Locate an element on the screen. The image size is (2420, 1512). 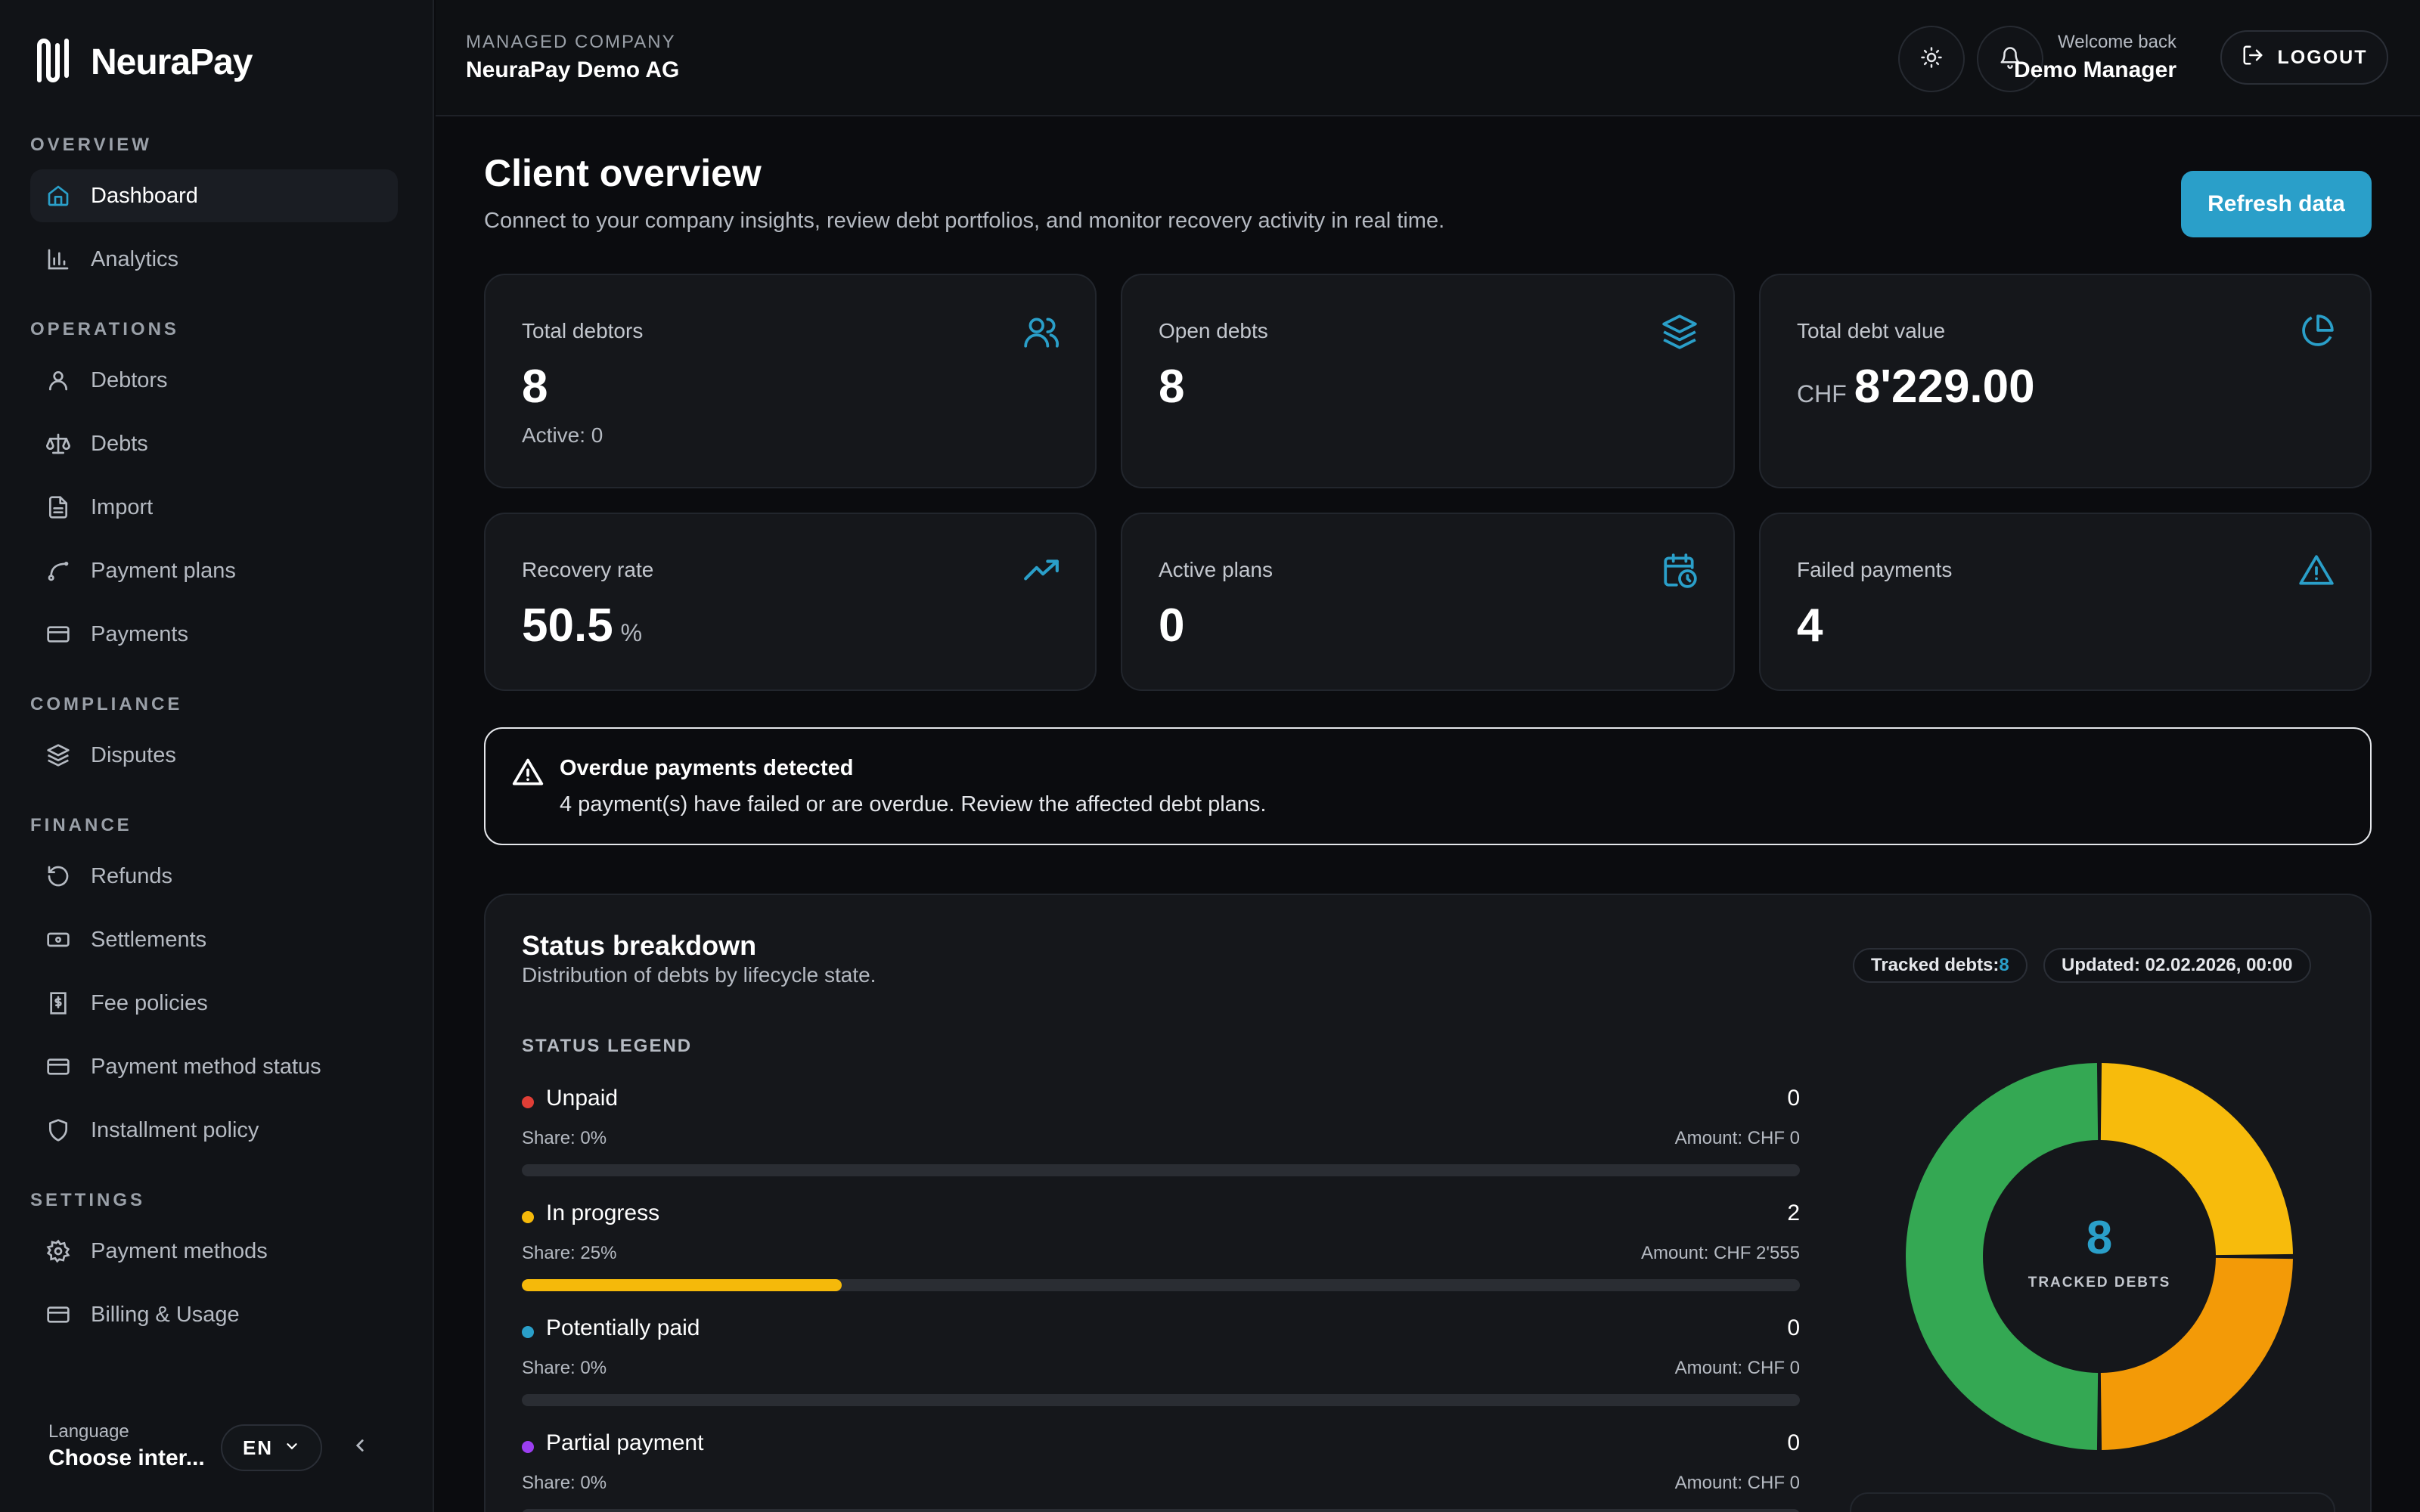
sidebar-item-label: Disputes is located at coordinates (133, 754).